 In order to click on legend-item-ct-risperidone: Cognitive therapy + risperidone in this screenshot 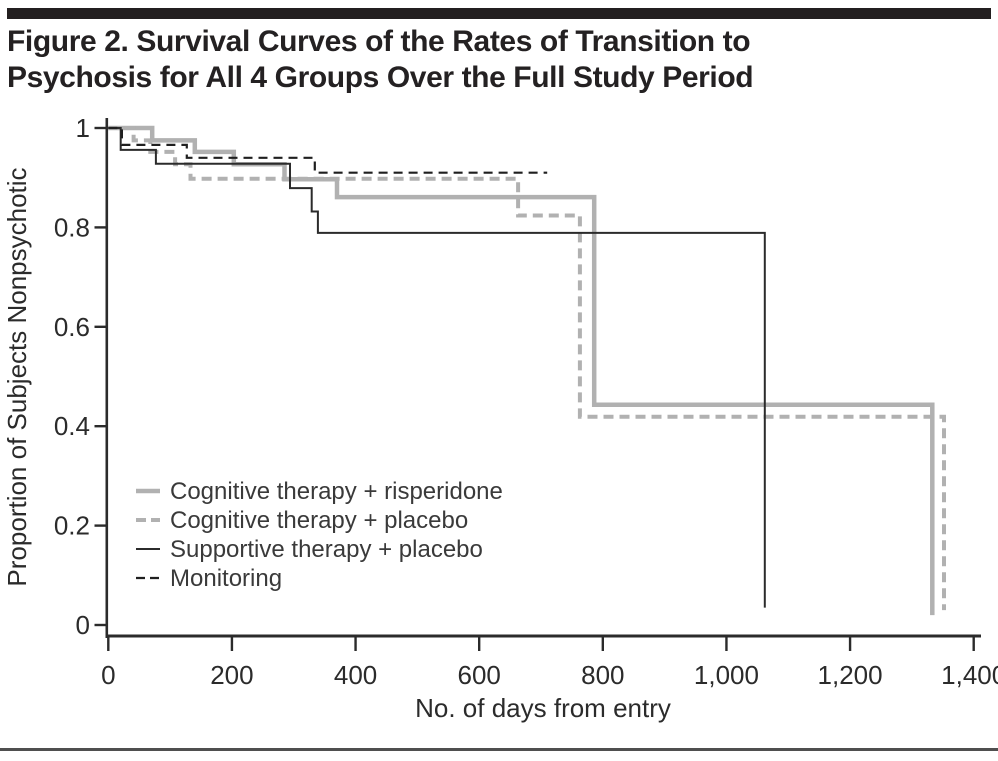, I will do `click(319, 491)`.